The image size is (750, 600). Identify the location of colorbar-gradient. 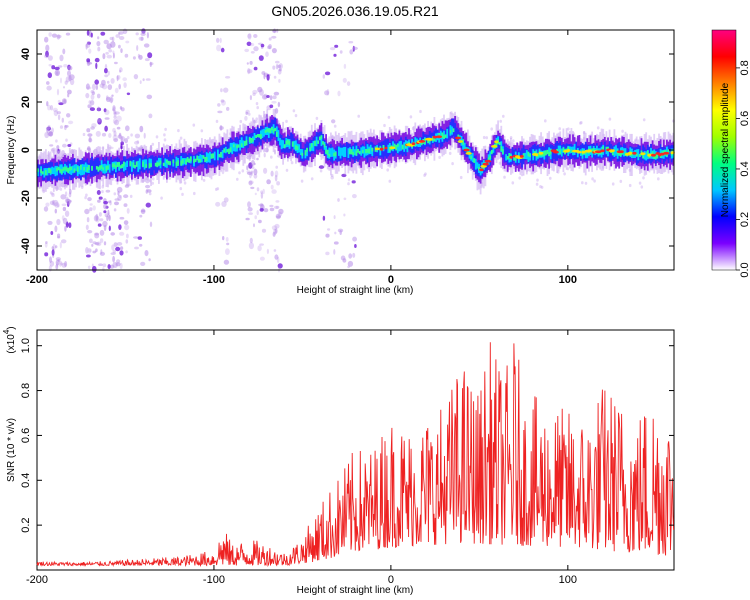
(724, 150).